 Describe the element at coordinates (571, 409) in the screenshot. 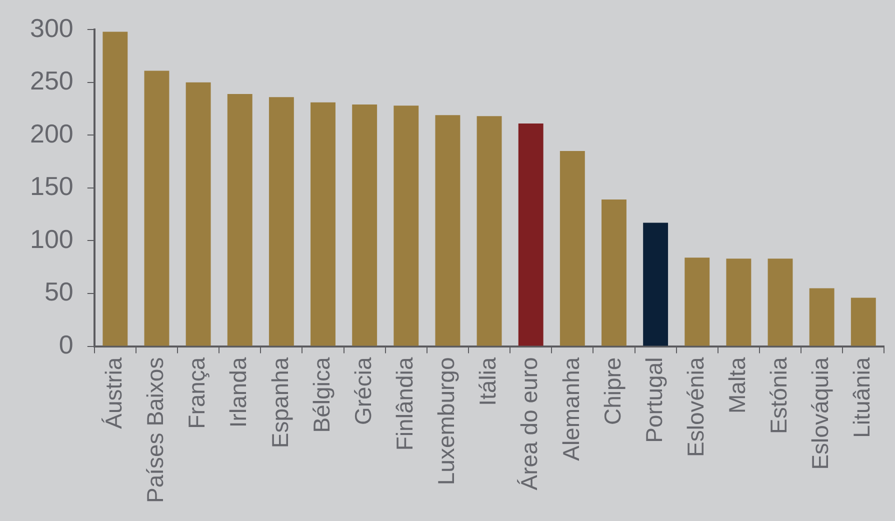

I see `x-tick-label: Alemanha` at that location.